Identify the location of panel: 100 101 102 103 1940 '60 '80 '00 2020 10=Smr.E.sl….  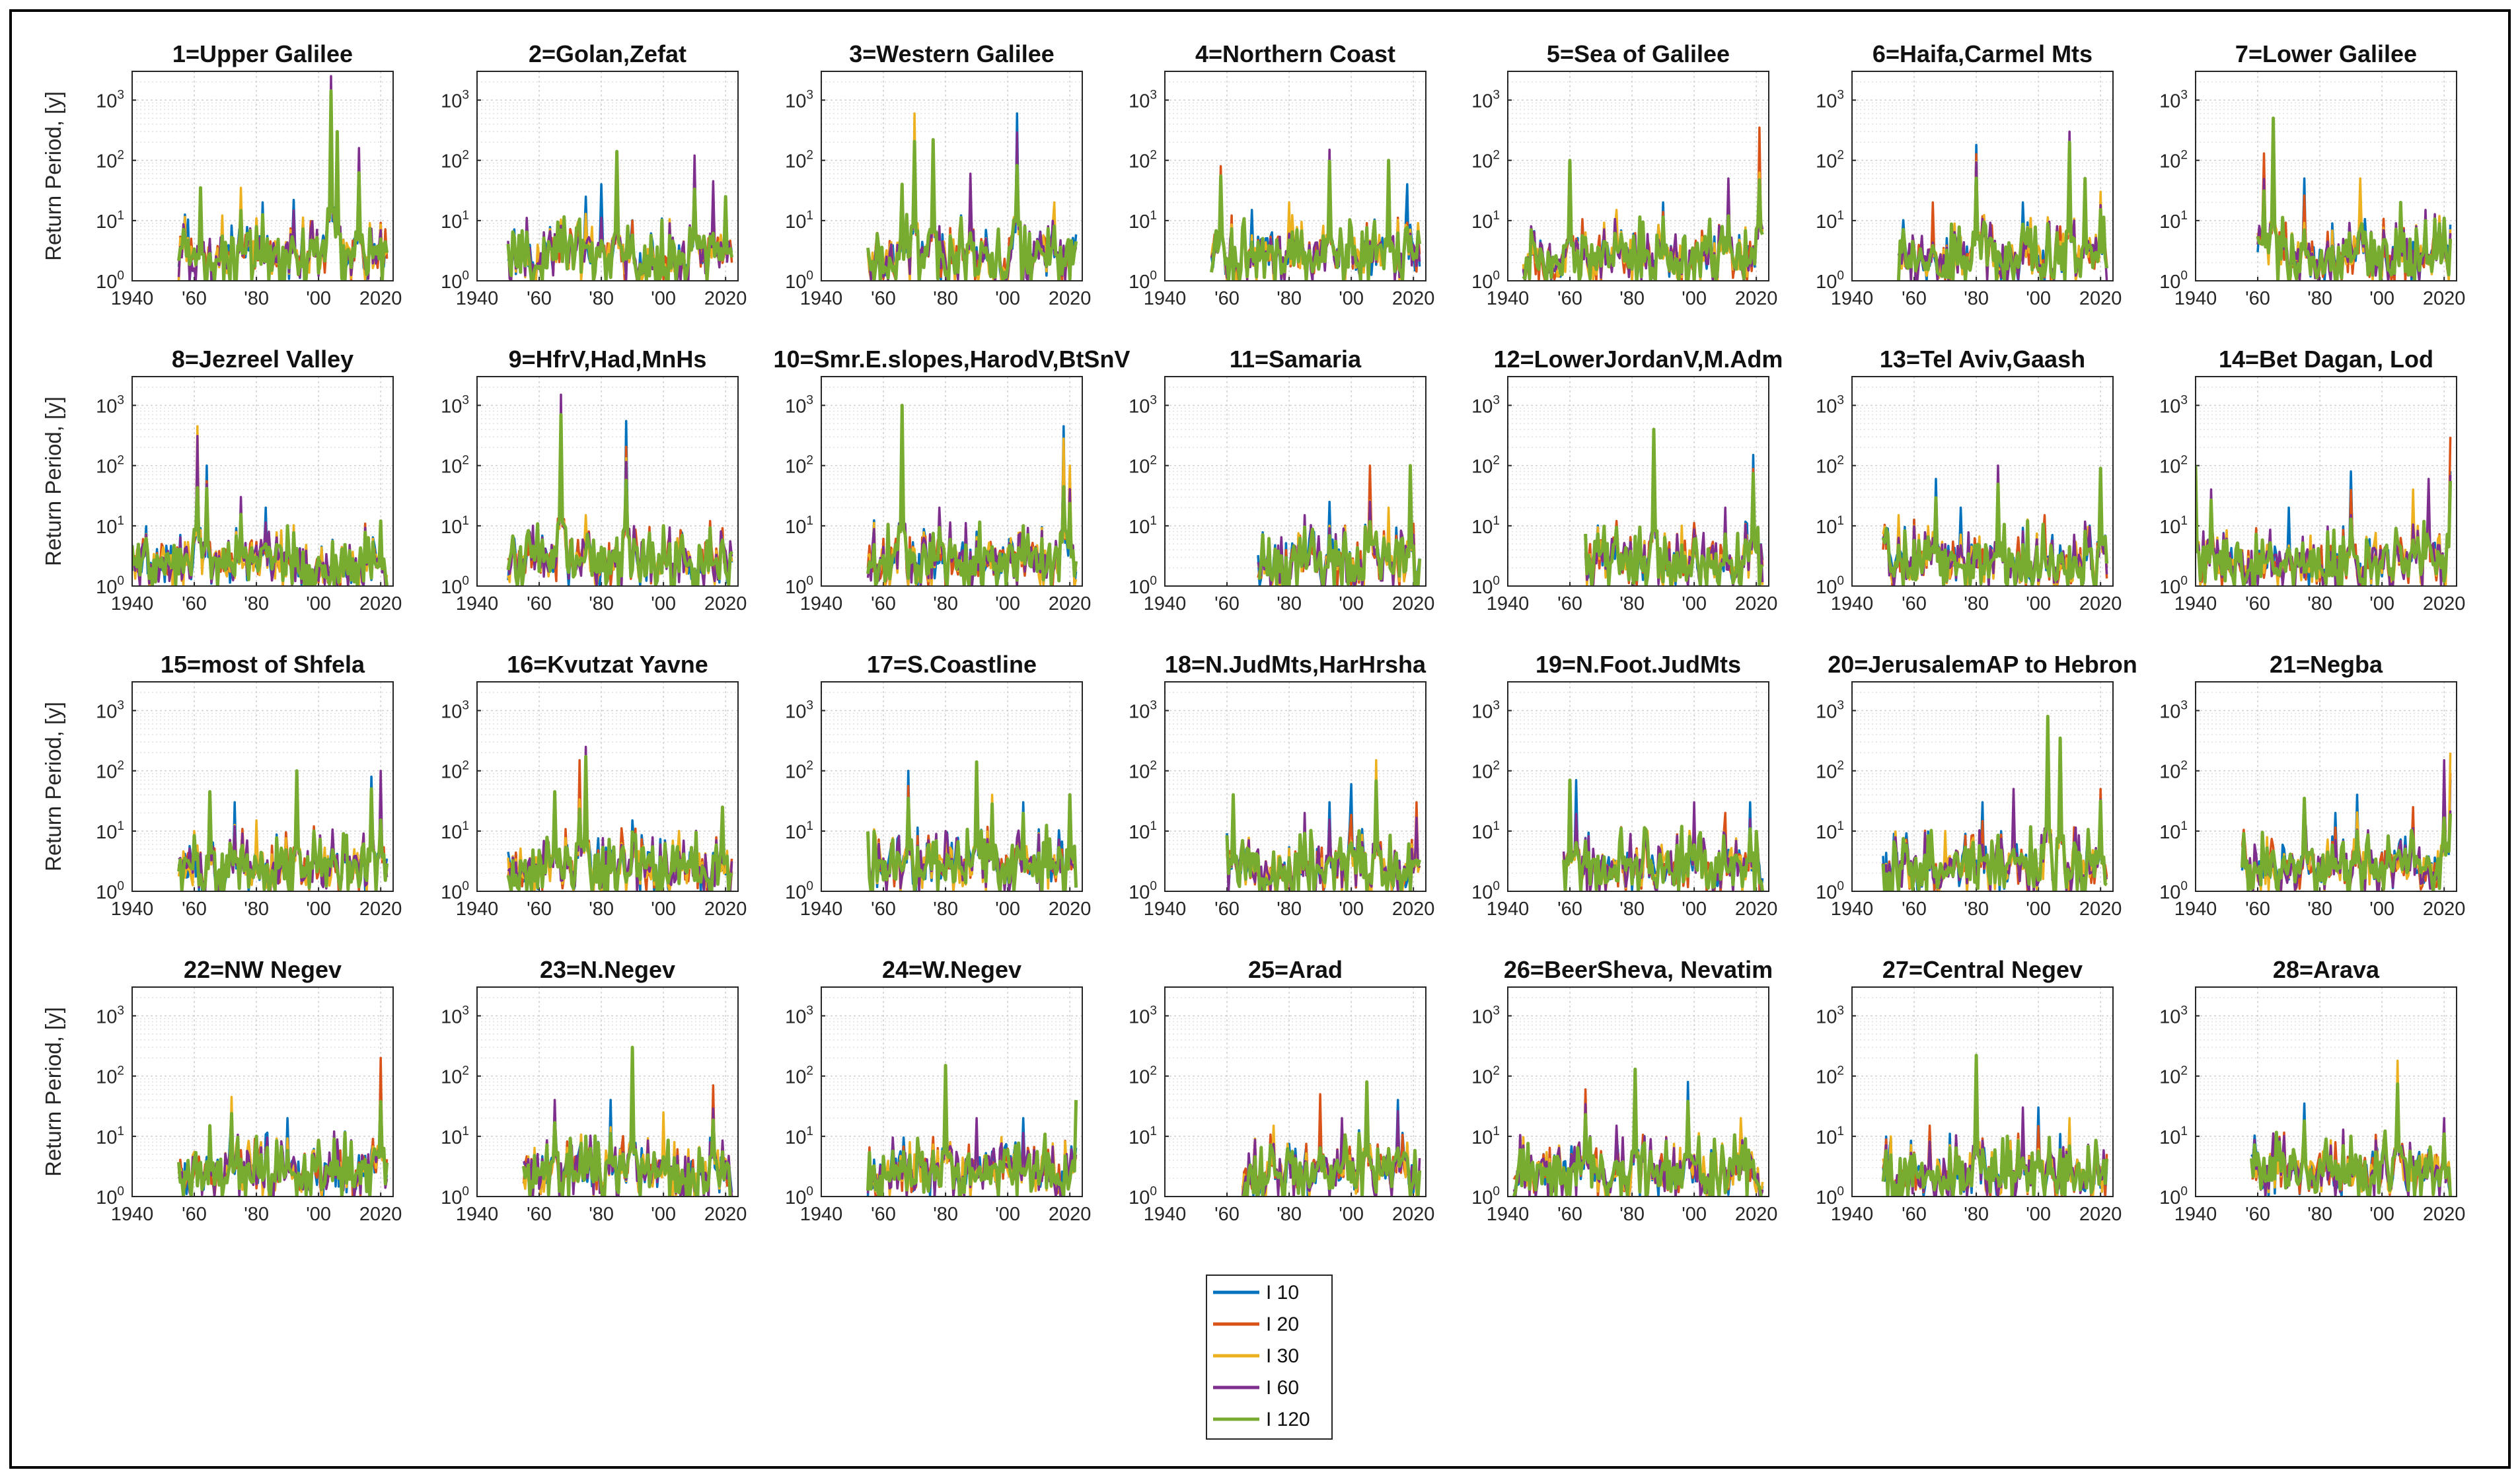
(952, 480).